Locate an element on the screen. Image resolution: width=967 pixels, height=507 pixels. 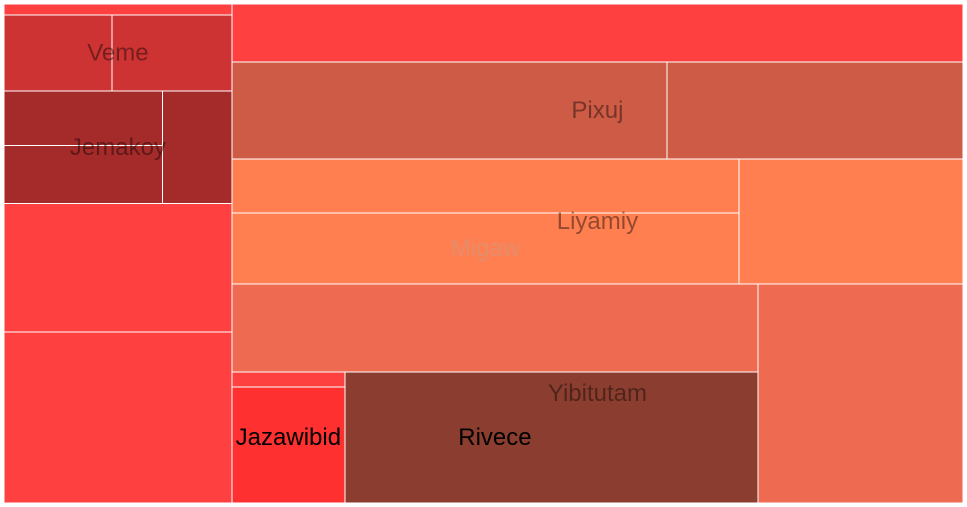
treemap-label-yibitutam: Yibitutam is located at coordinates (597, 393).